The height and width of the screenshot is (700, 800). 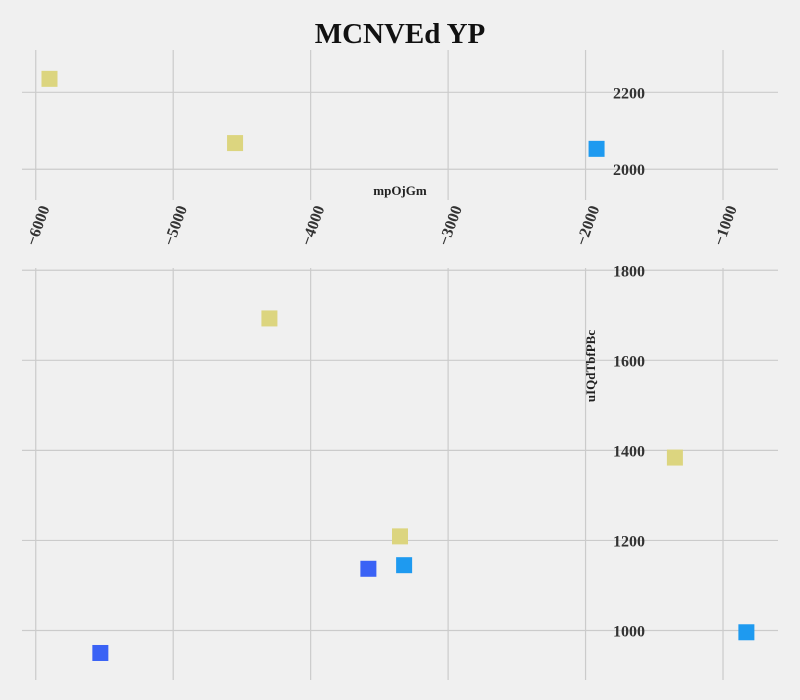 I want to click on y-tick-label: 2000, so click(x=629, y=170).